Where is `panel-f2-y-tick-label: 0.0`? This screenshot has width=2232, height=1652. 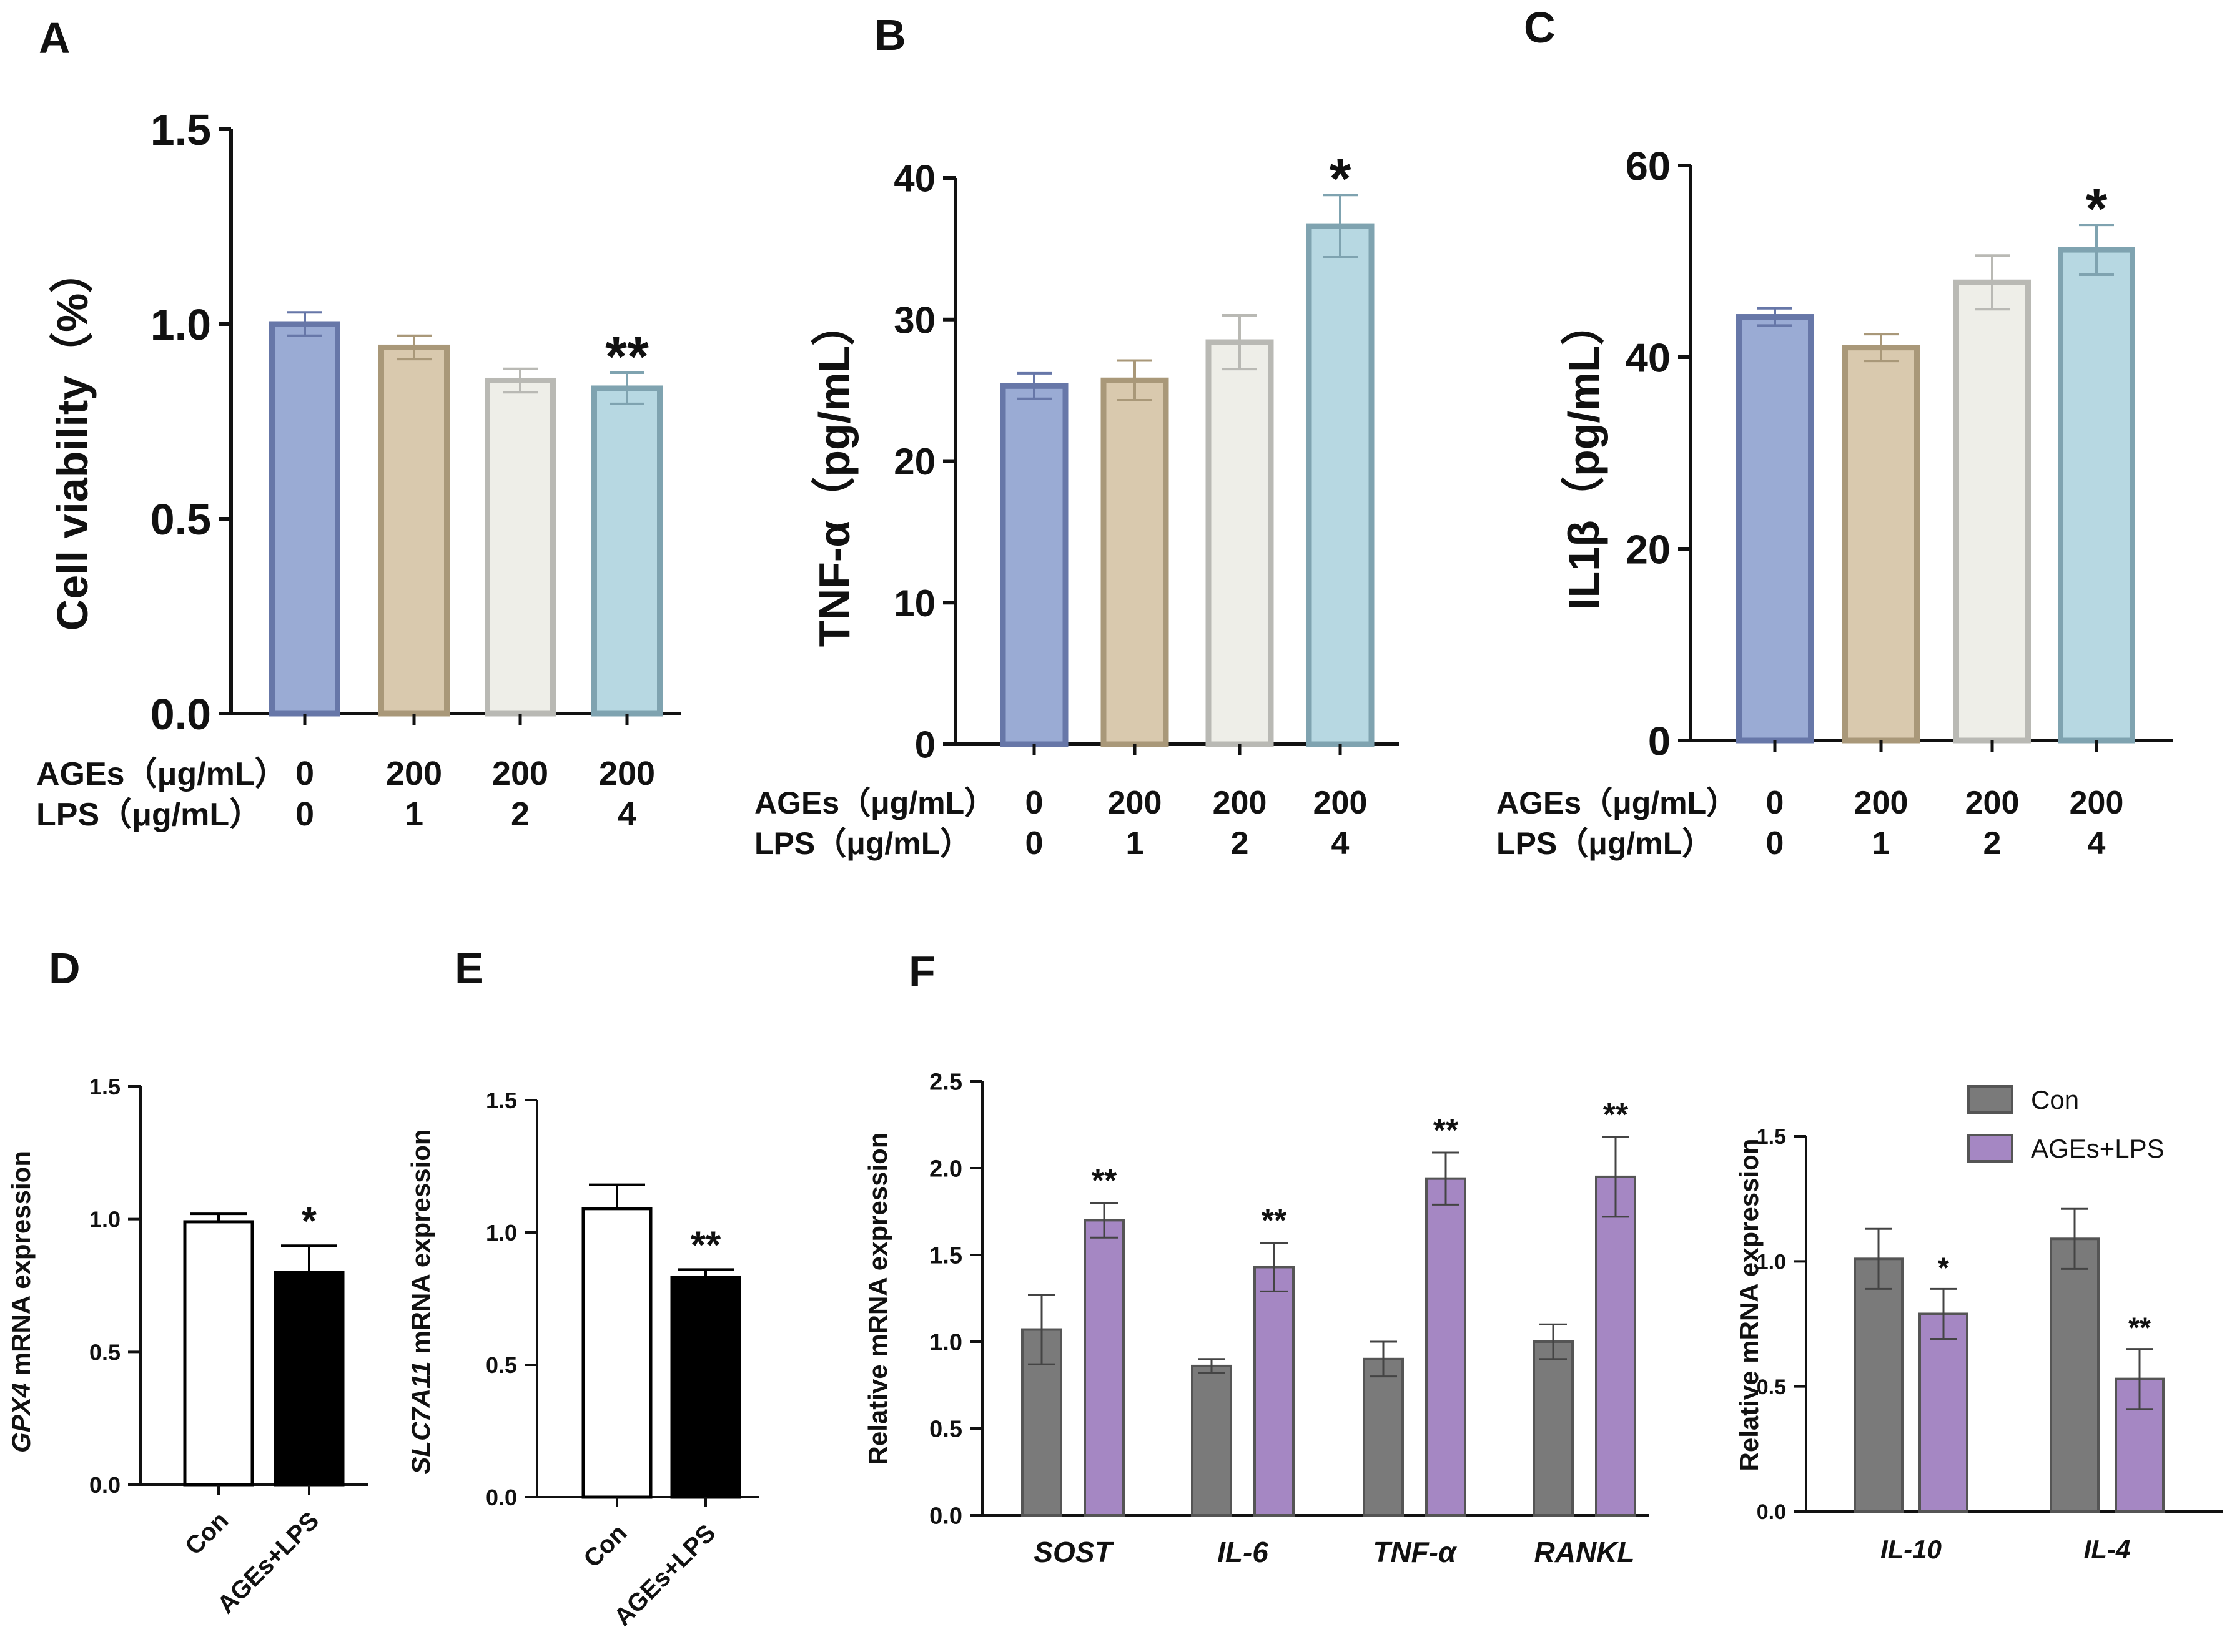
panel-f2-y-tick-label: 0.0 is located at coordinates (1771, 1512).